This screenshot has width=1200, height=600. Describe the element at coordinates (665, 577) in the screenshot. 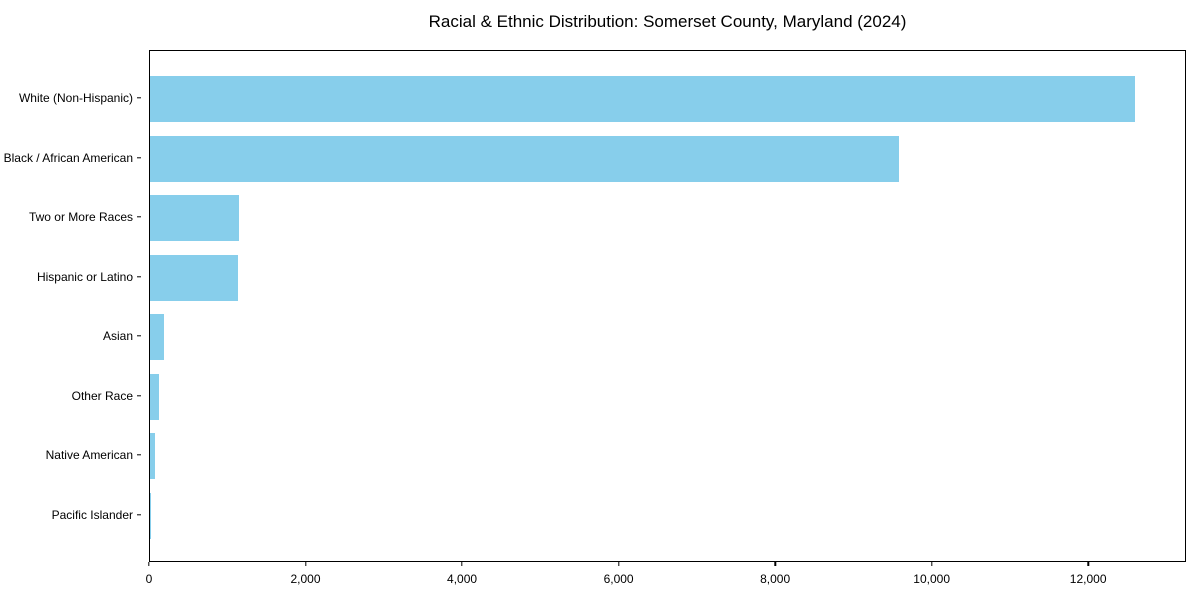

I see `x-axis: 0 2,000 4,000 6,000 8,000 10,000 12,000` at that location.